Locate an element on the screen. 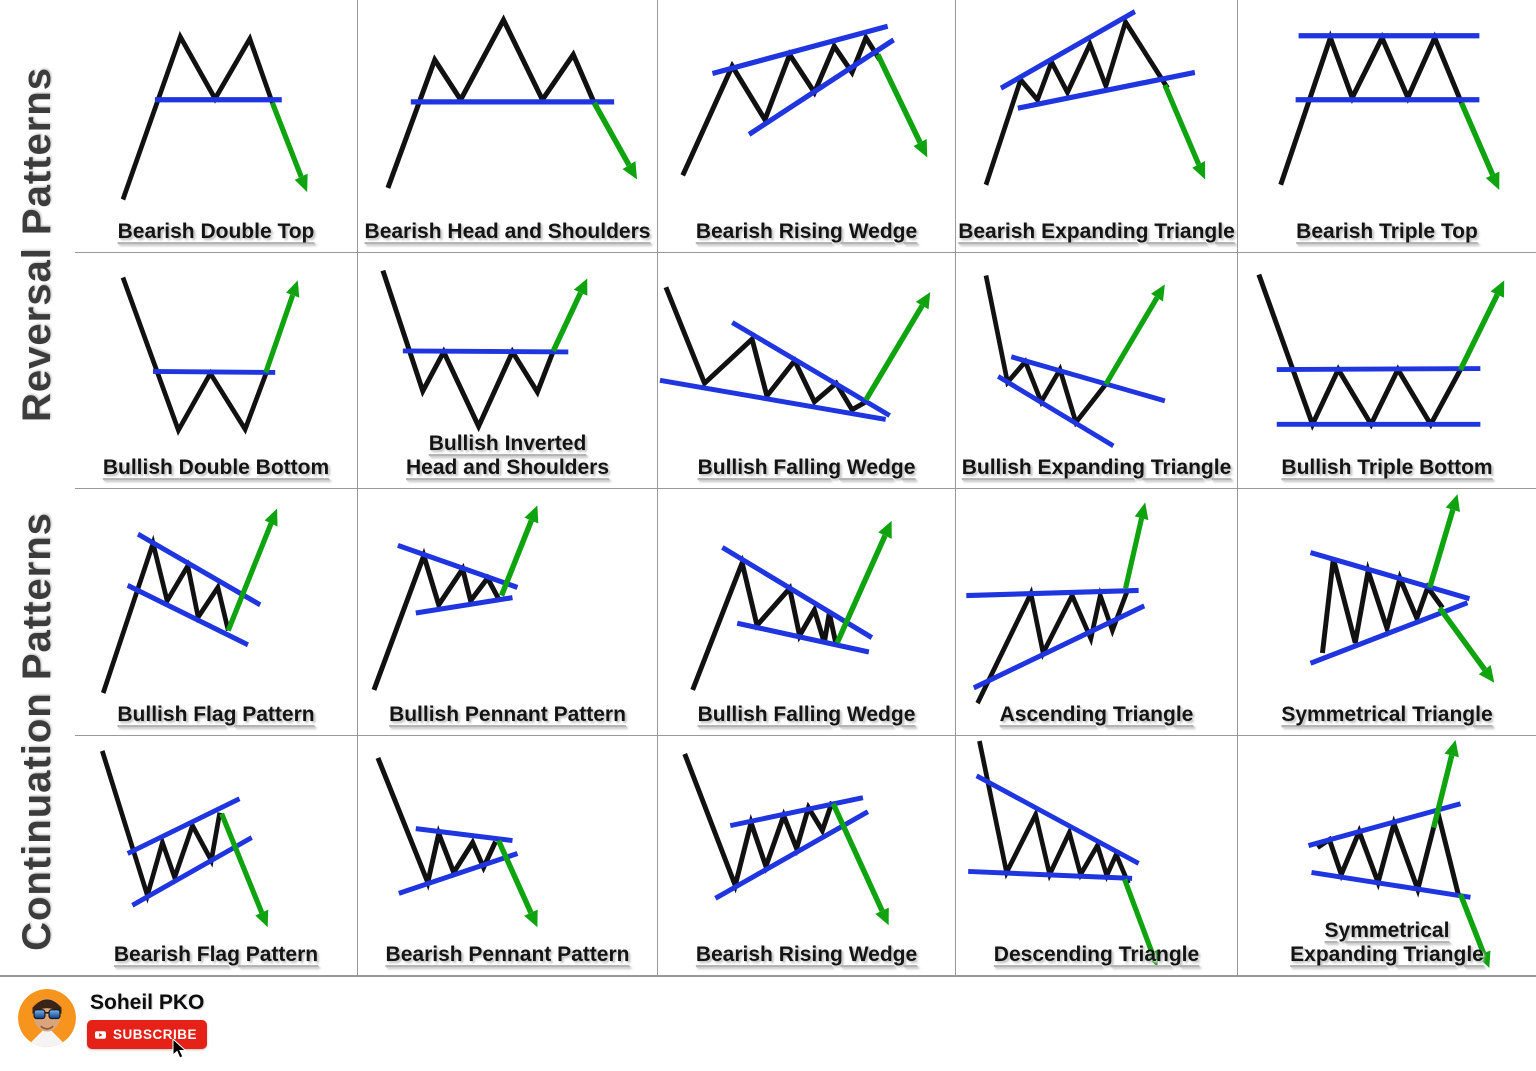 This screenshot has width=1536, height=1071. section-label-reversal: Reversal Patterns is located at coordinates (37, 244).